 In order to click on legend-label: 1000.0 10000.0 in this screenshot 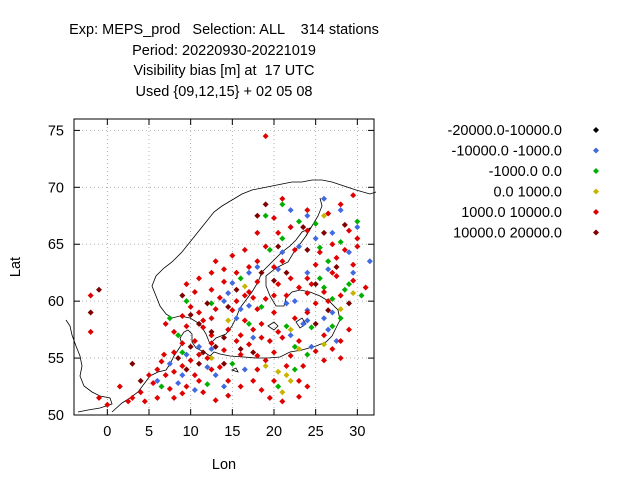, I will do `click(511, 213)`.